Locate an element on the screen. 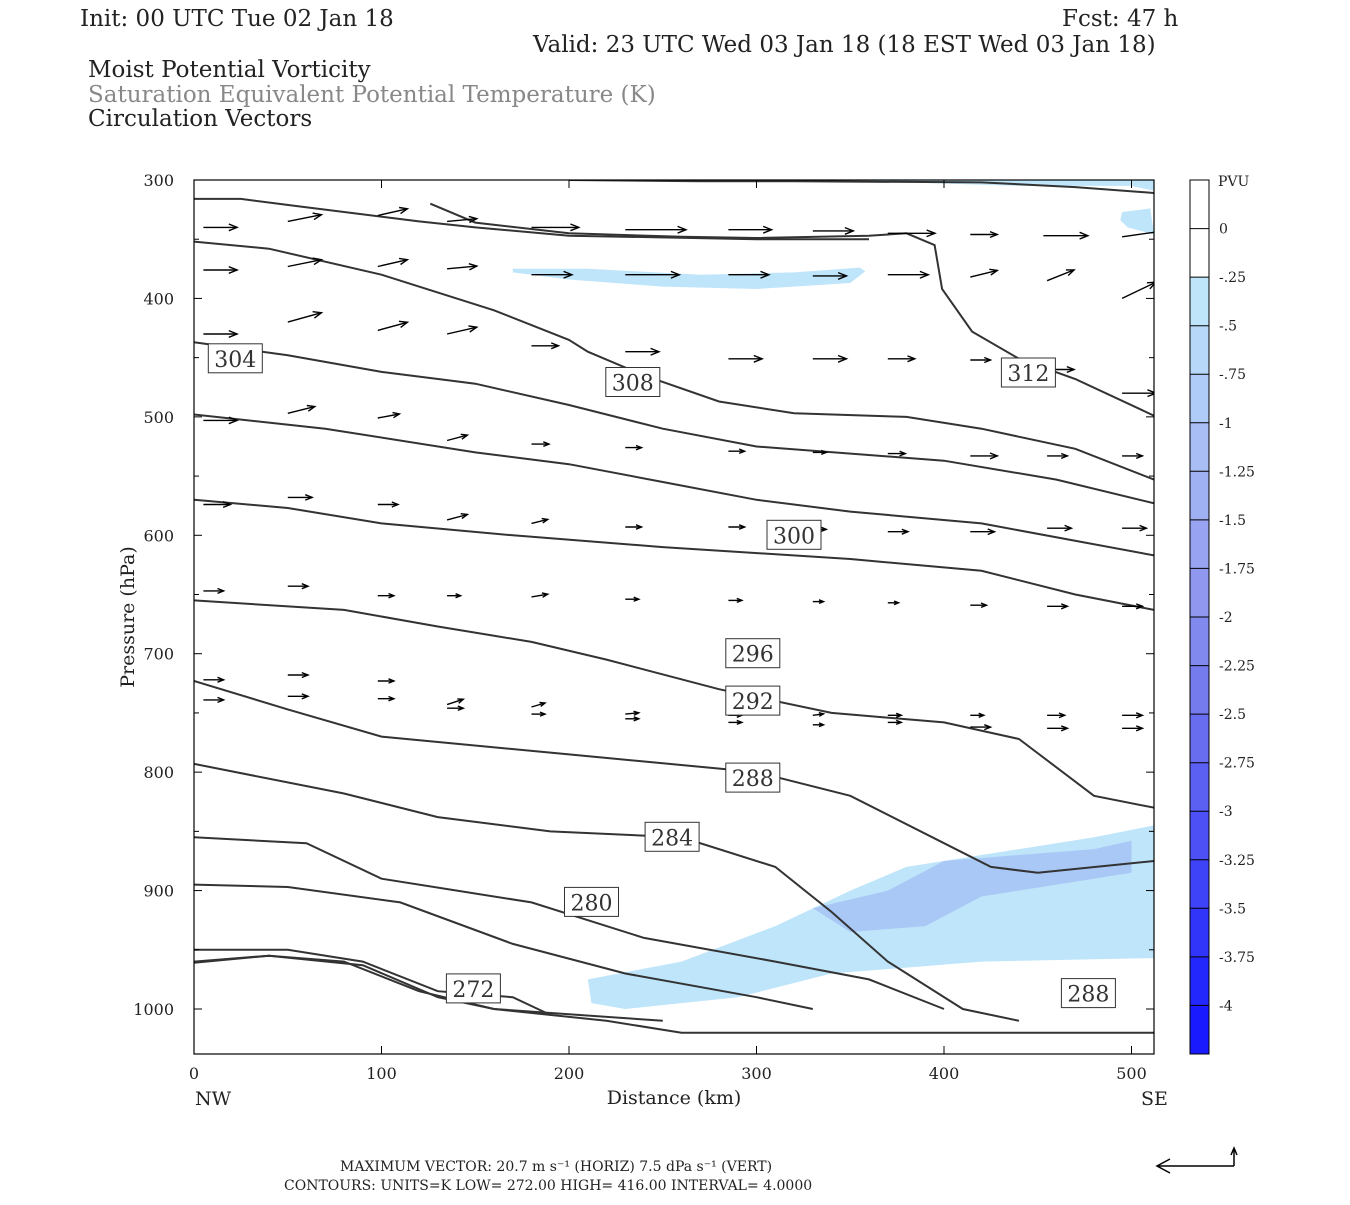  forecast-hour-label: Fcst: 47 h is located at coordinates (1120, 19).